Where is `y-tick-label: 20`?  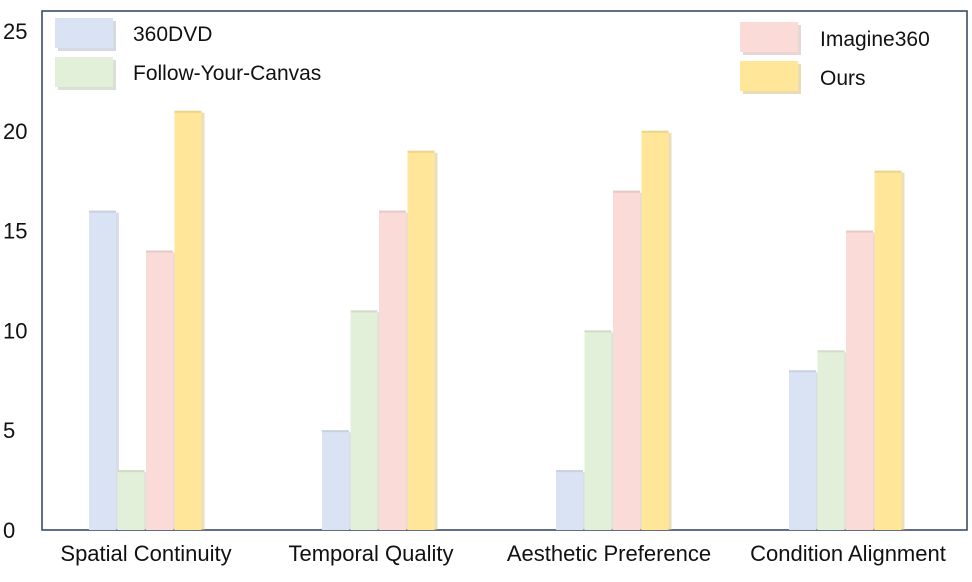
y-tick-label: 20 is located at coordinates (15, 131).